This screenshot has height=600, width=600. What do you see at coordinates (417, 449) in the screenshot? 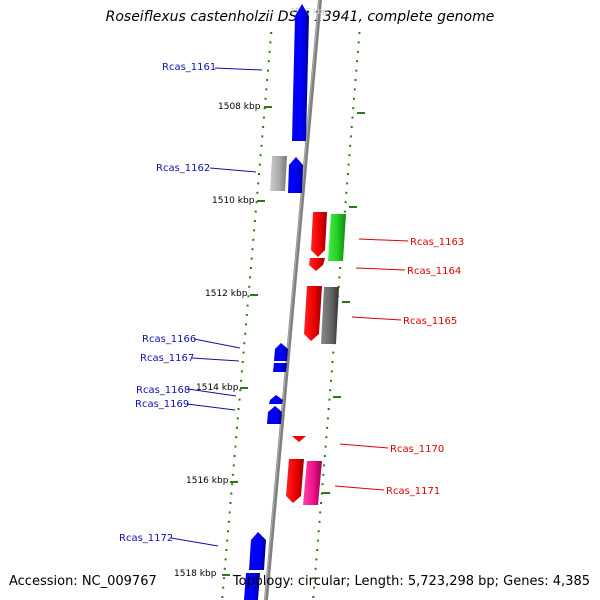
I see `gene-label: Rcas_1170` at bounding box center [417, 449].